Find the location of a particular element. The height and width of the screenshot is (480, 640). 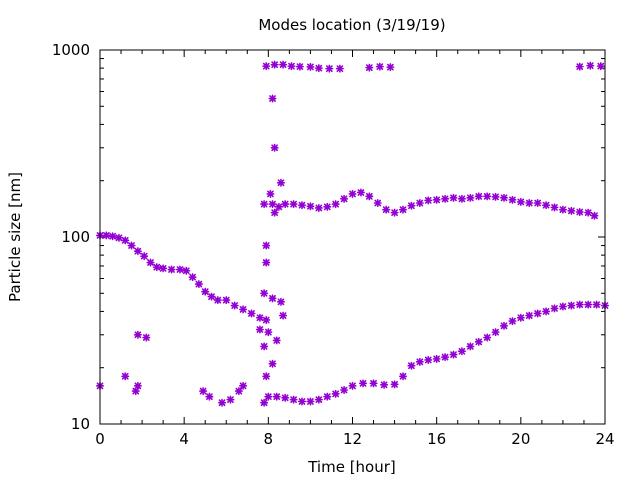

x-tick-label: 24 is located at coordinates (604, 439).